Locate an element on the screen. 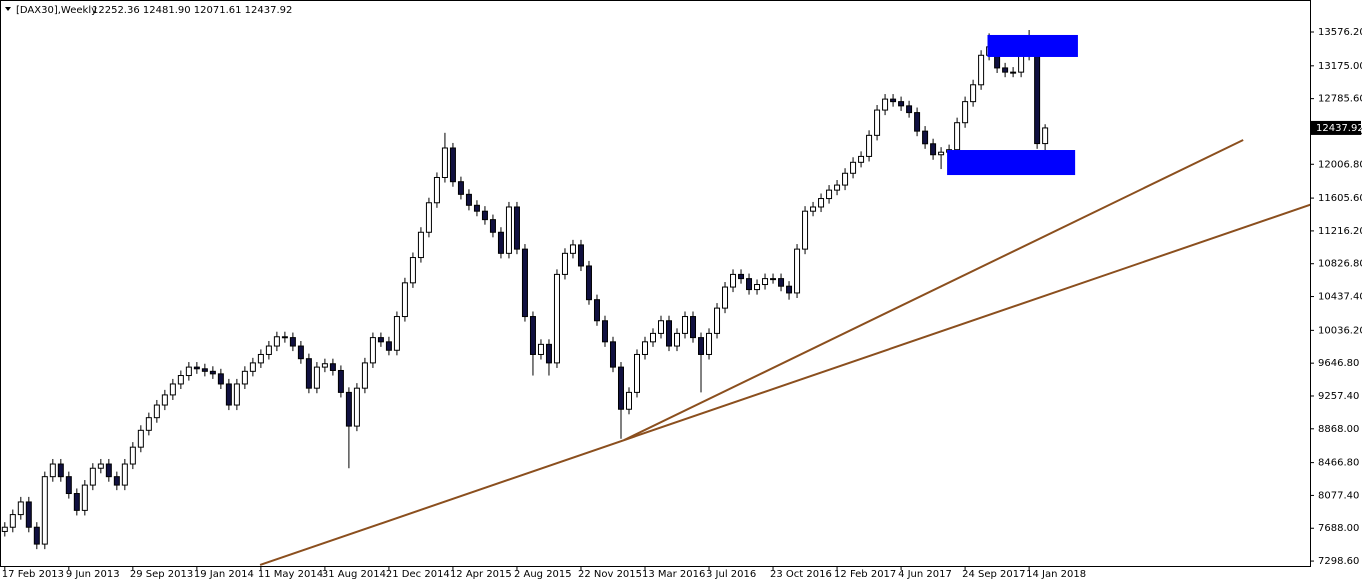  y-tick-label: 13175.00 is located at coordinates (1340, 66).